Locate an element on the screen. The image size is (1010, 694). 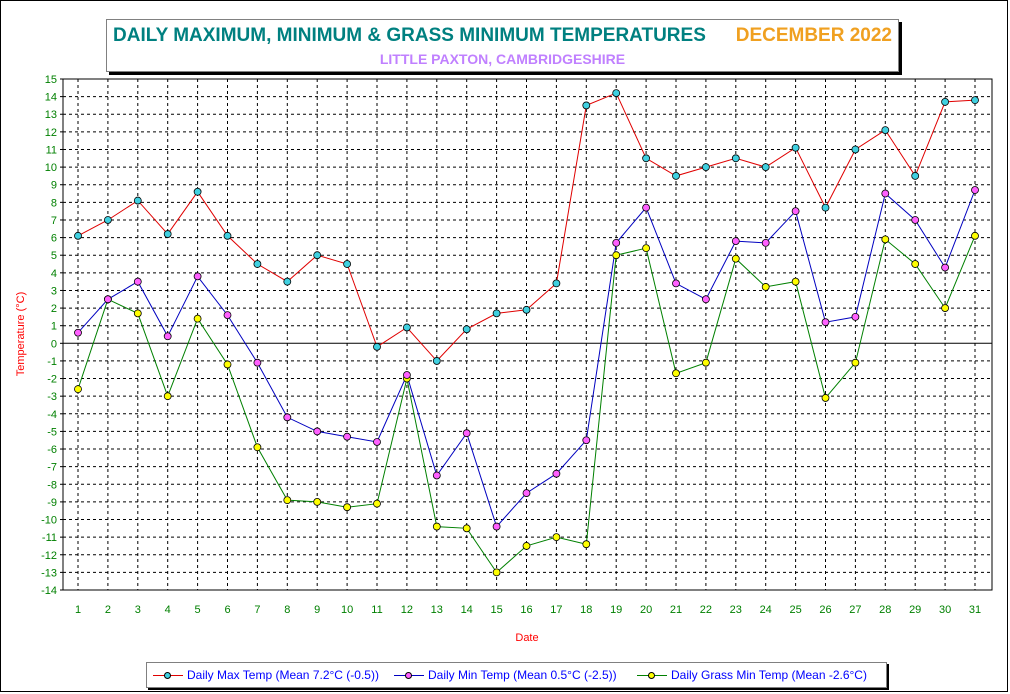
x-tick-label: 30 is located at coordinates (945, 610).